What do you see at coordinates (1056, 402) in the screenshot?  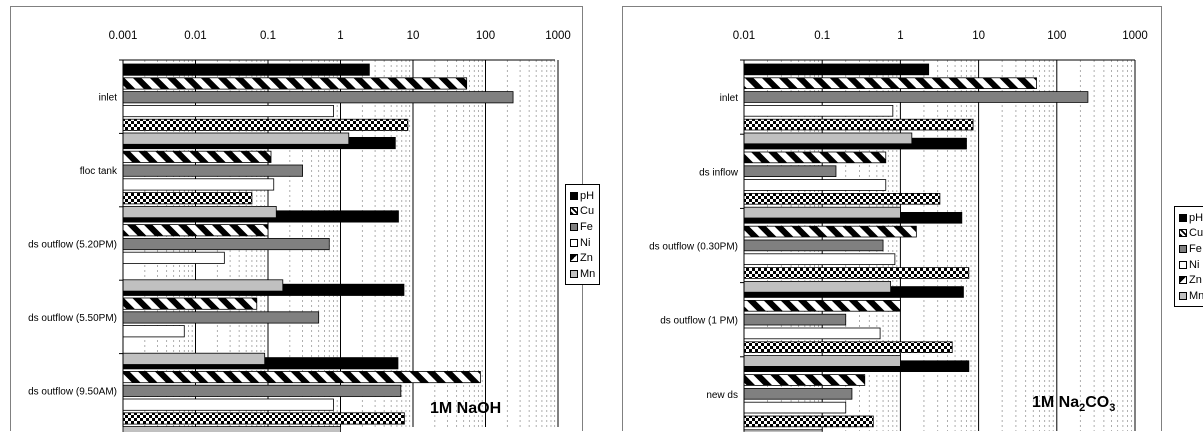 I see `annotation-text: 1M Na` at bounding box center [1056, 402].